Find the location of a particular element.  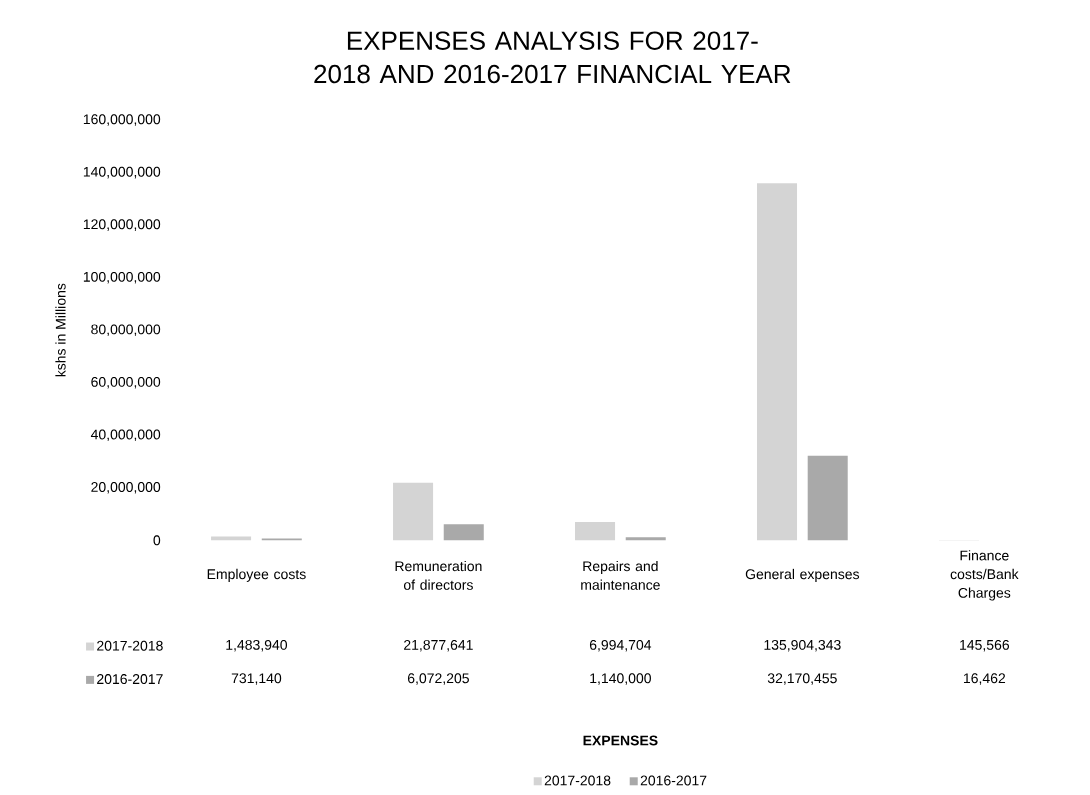

data-label: 1,483,940 is located at coordinates (257, 645).